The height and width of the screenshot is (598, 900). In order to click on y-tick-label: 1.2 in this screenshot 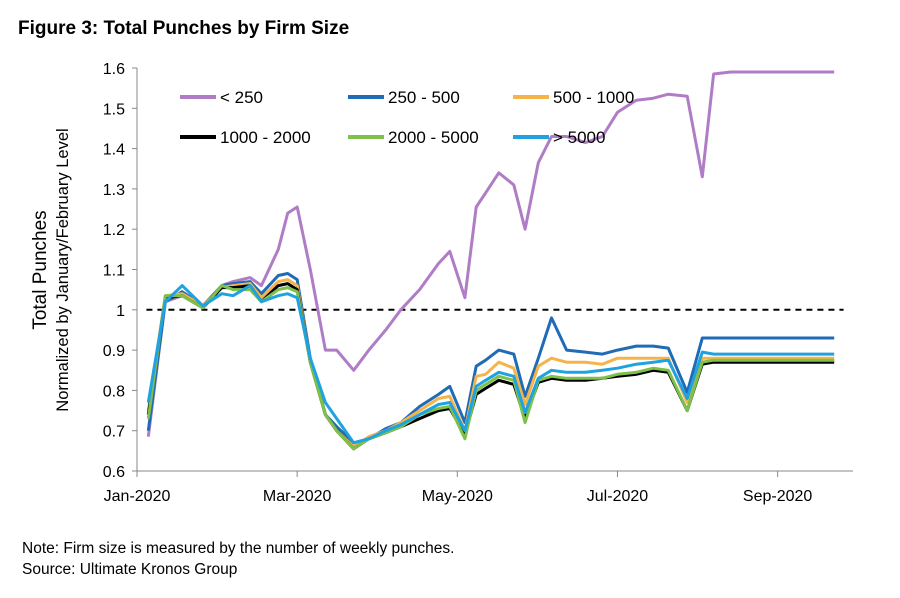, I will do `click(114, 230)`.